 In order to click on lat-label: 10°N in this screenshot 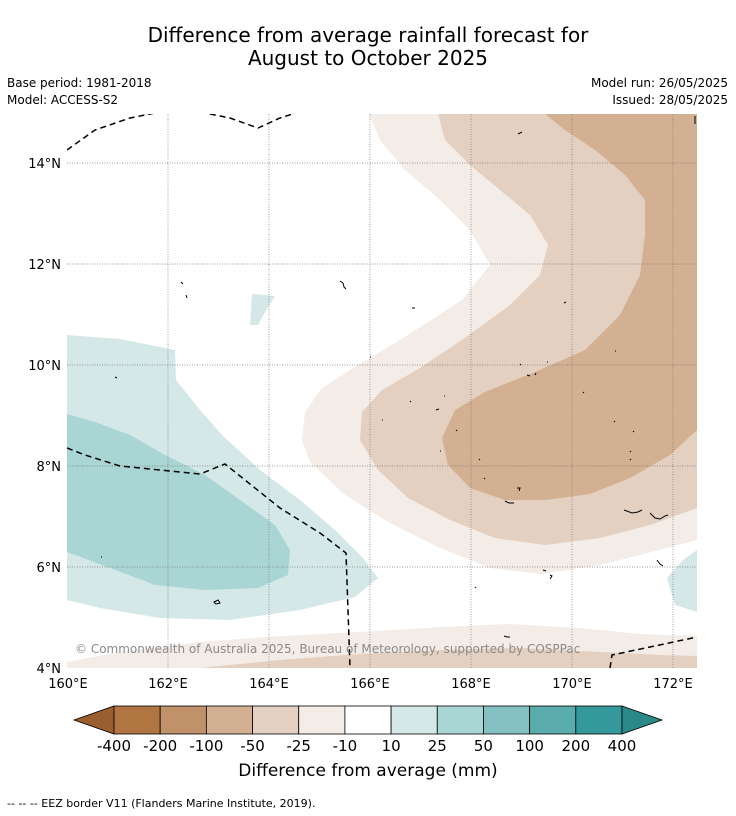, I will do `click(44, 366)`.